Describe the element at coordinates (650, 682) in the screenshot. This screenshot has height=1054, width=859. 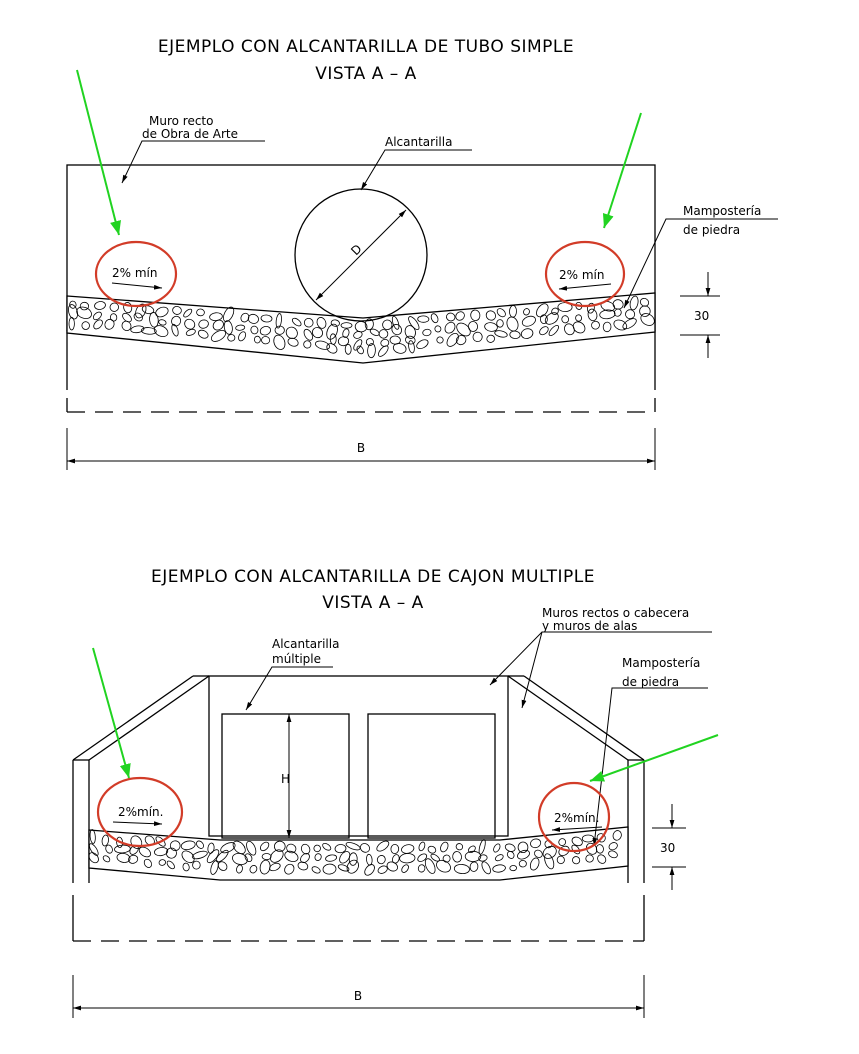
I see `masonry2-label-line2: de piedra` at that location.